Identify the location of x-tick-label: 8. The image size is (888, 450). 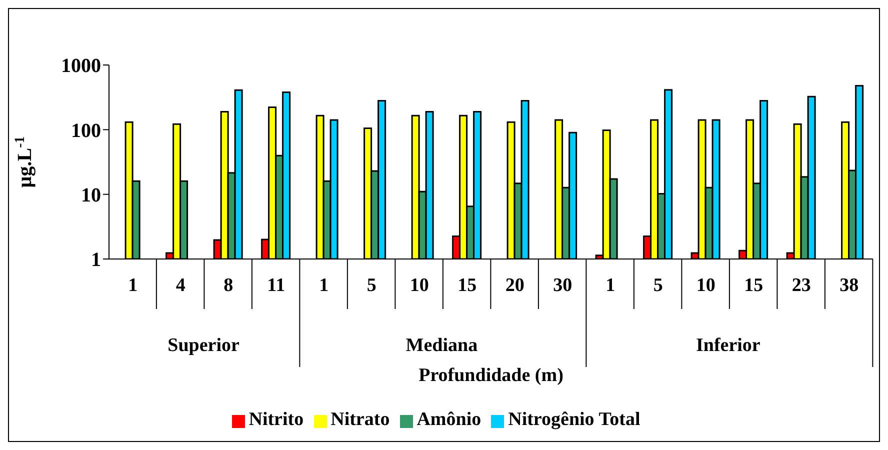
(229, 285).